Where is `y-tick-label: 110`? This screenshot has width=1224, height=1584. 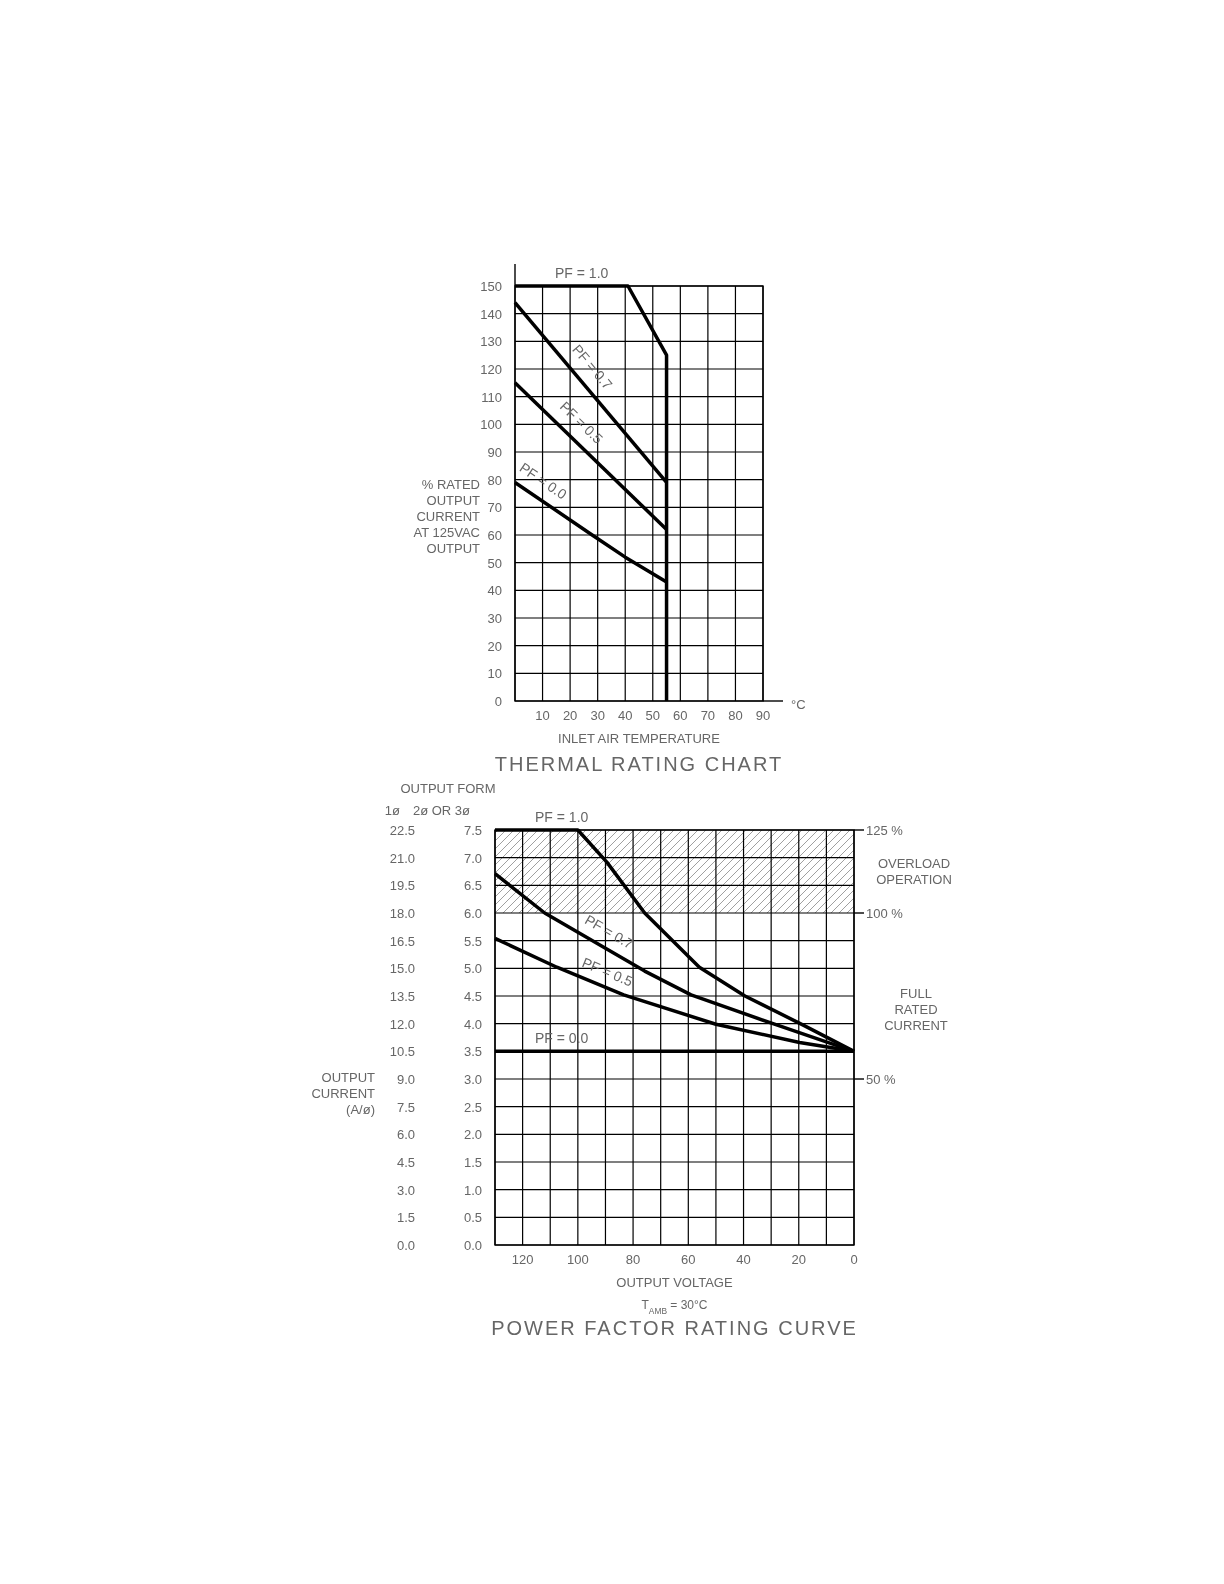
y-tick-label: 110 is located at coordinates (491, 397).